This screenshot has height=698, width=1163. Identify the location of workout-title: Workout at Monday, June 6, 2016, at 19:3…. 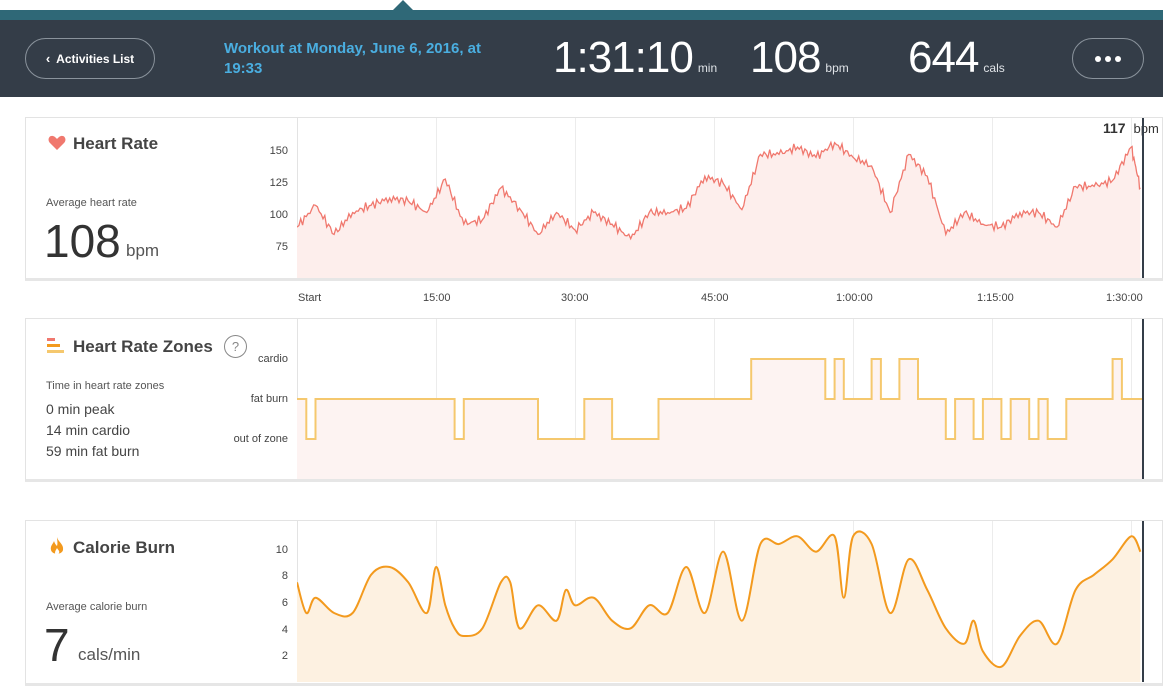
(353, 58).